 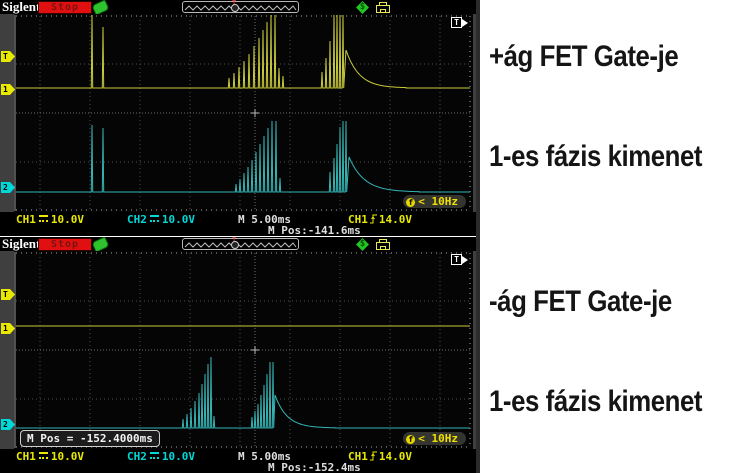 What do you see at coordinates (314, 230) in the screenshot?
I see `mpos-status: M Pos:-141.6ms` at bounding box center [314, 230].